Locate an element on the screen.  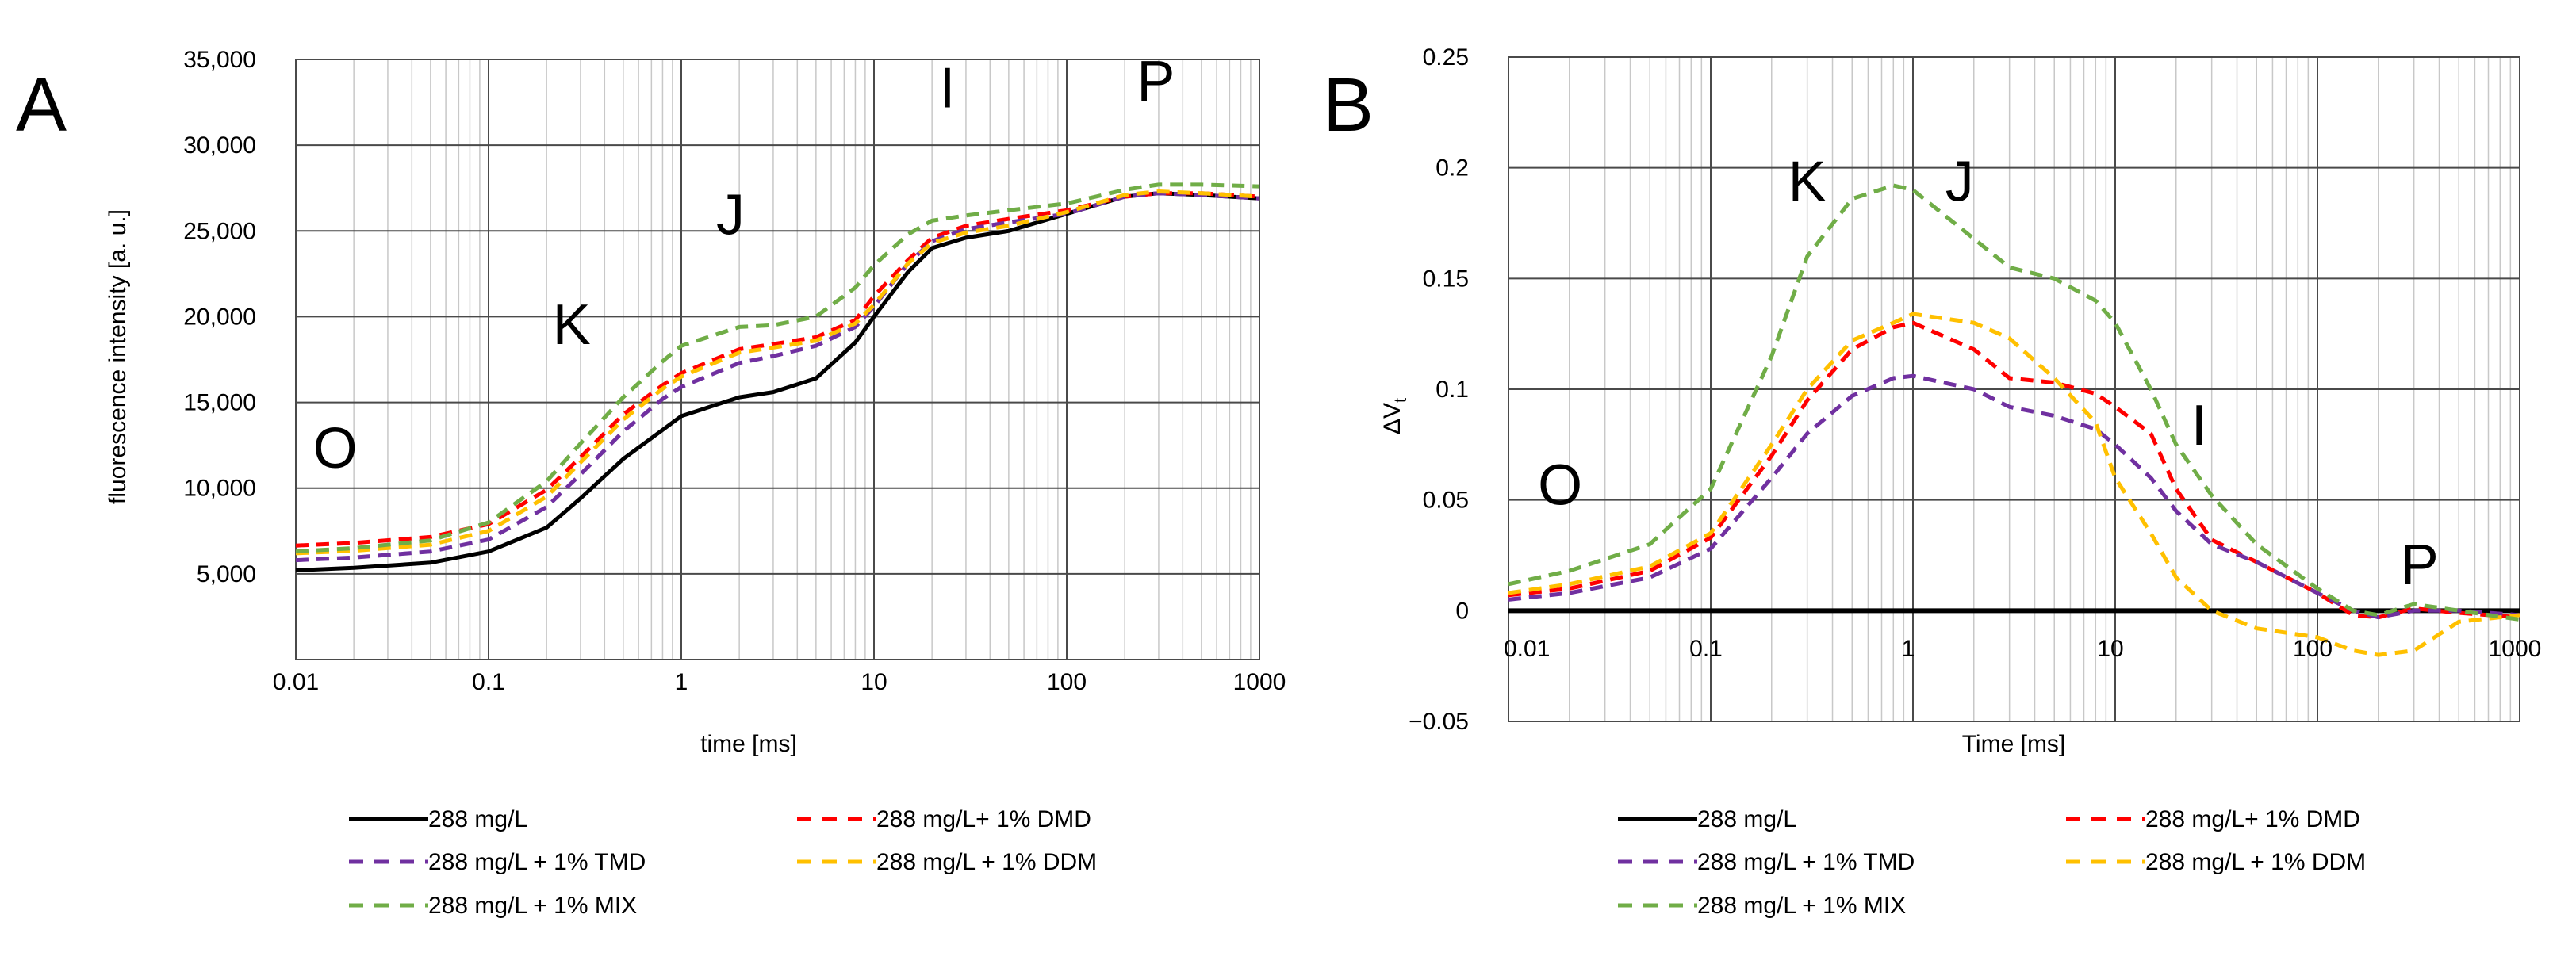
chart-a-x-tick-label: 100 is located at coordinates (1067, 682).